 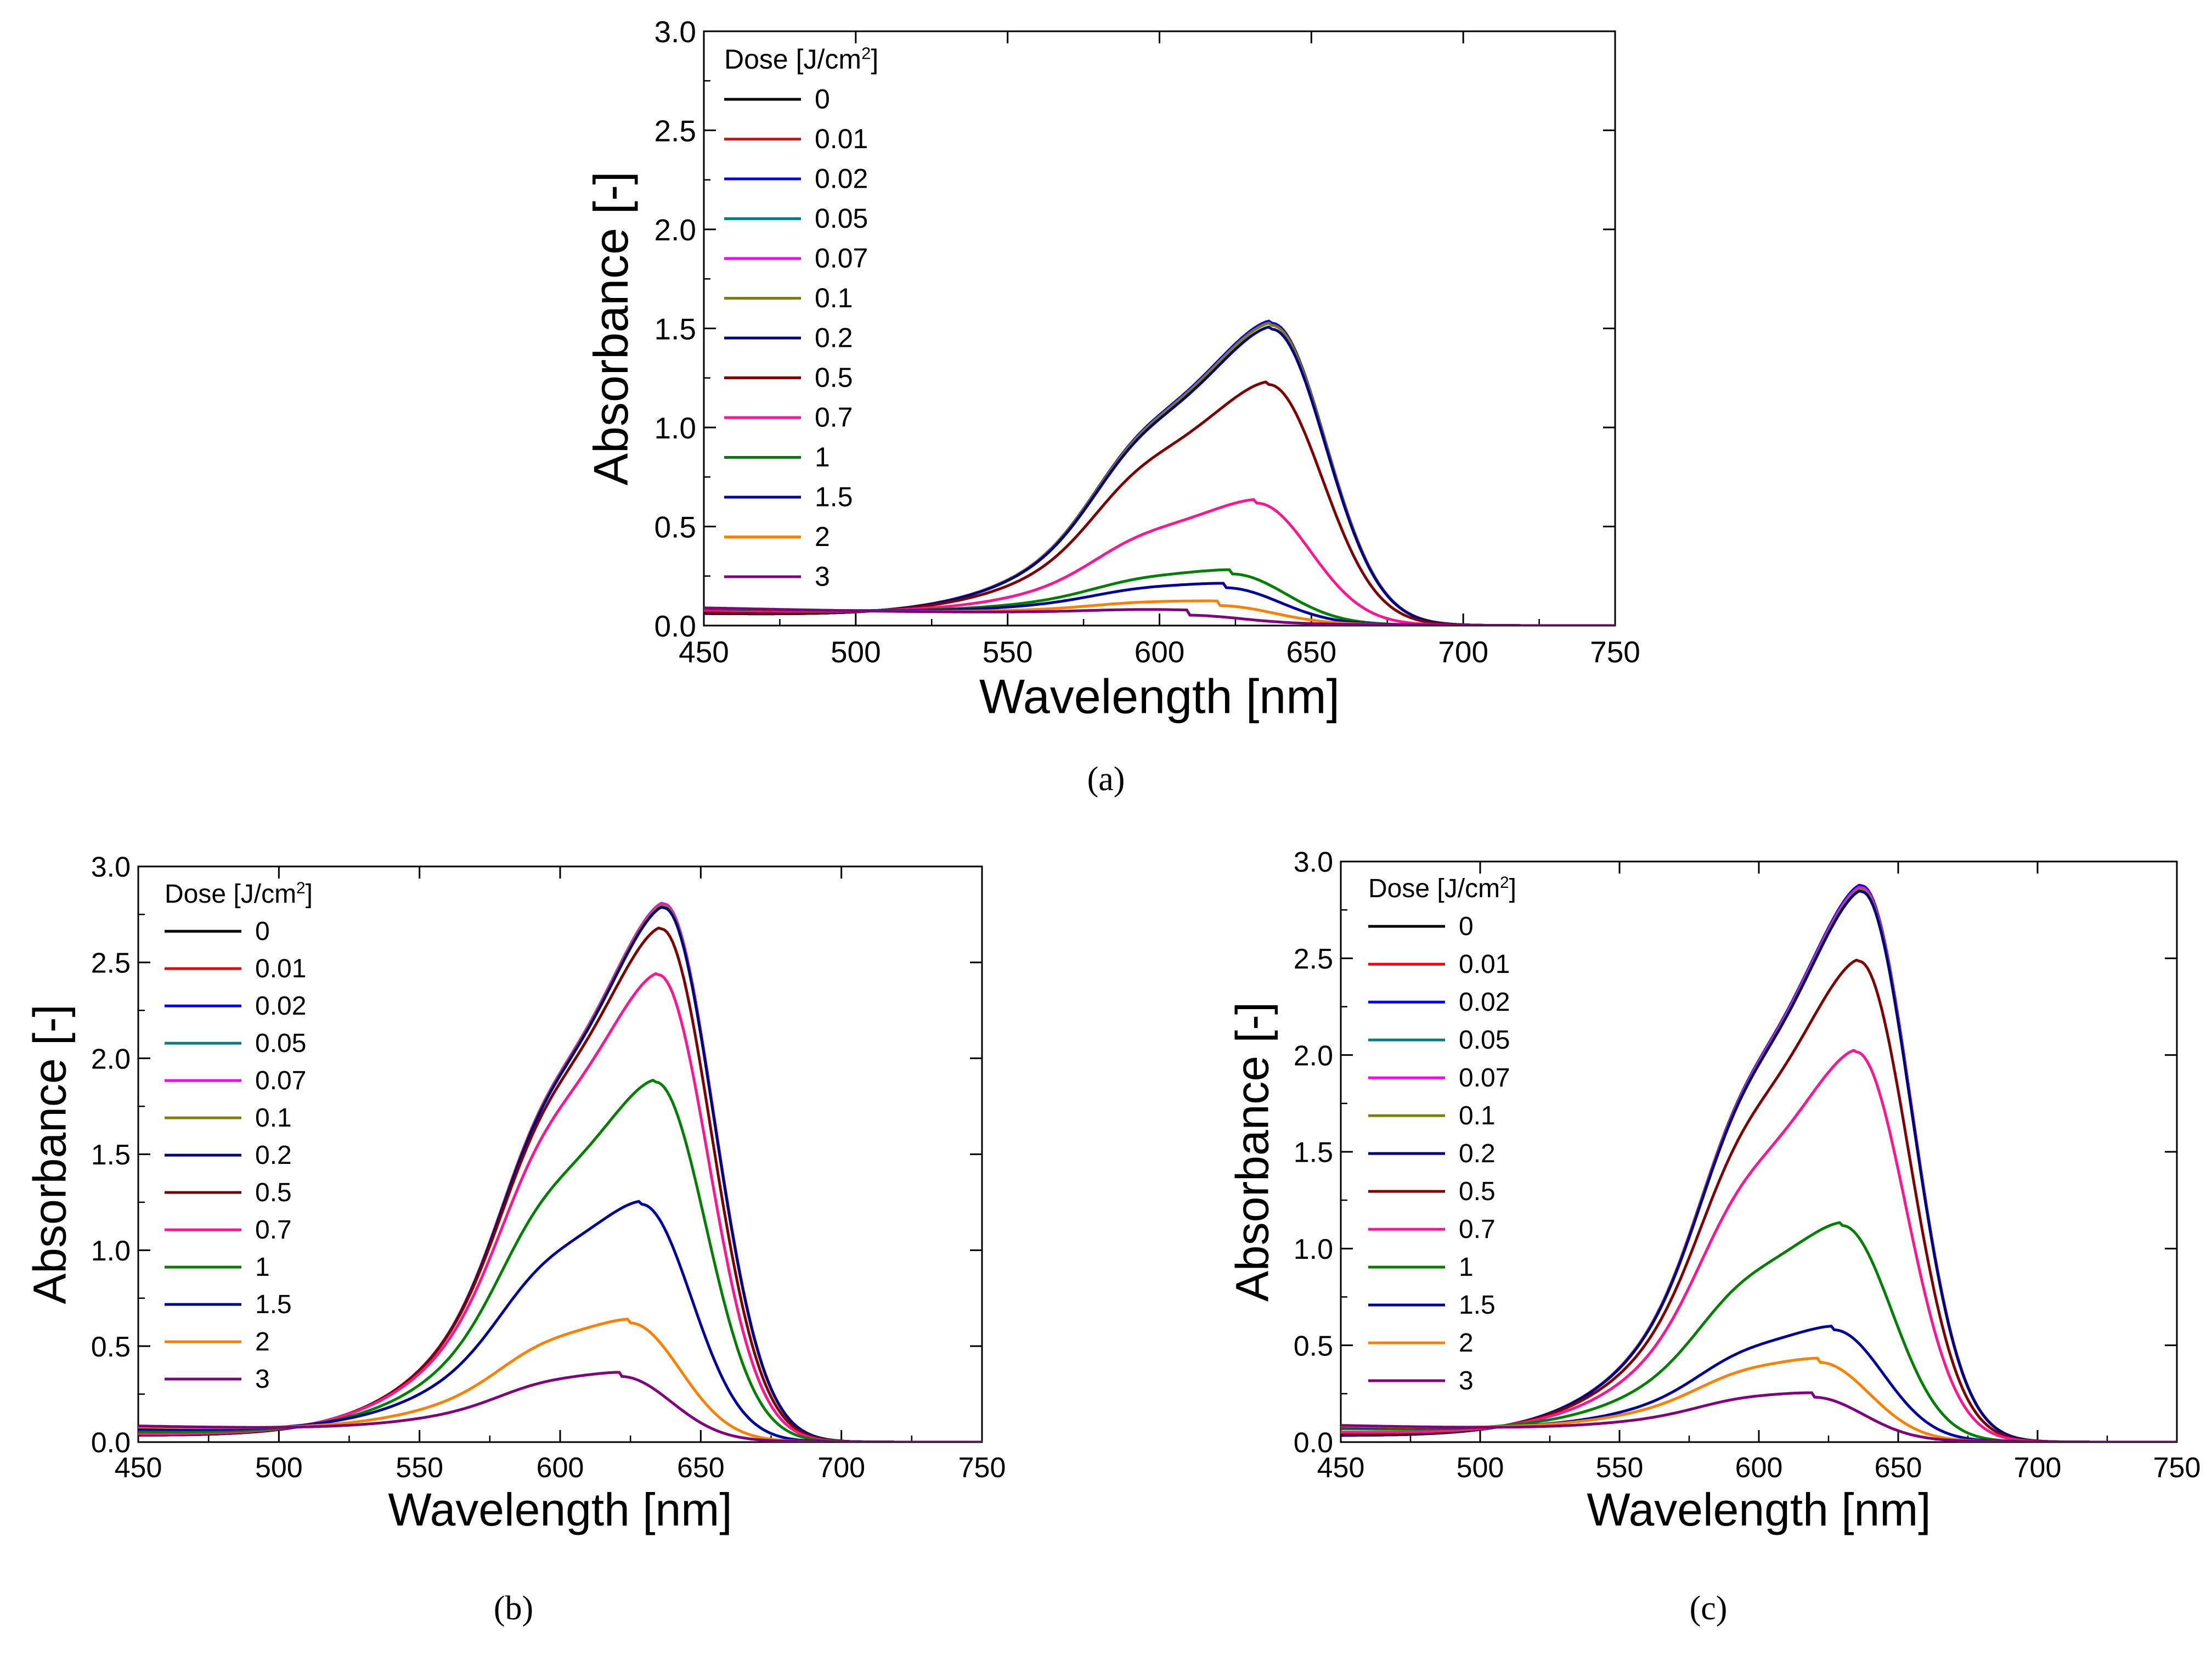 What do you see at coordinates (513, 1609) in the screenshot?
I see `panel-caption: (b)` at bounding box center [513, 1609].